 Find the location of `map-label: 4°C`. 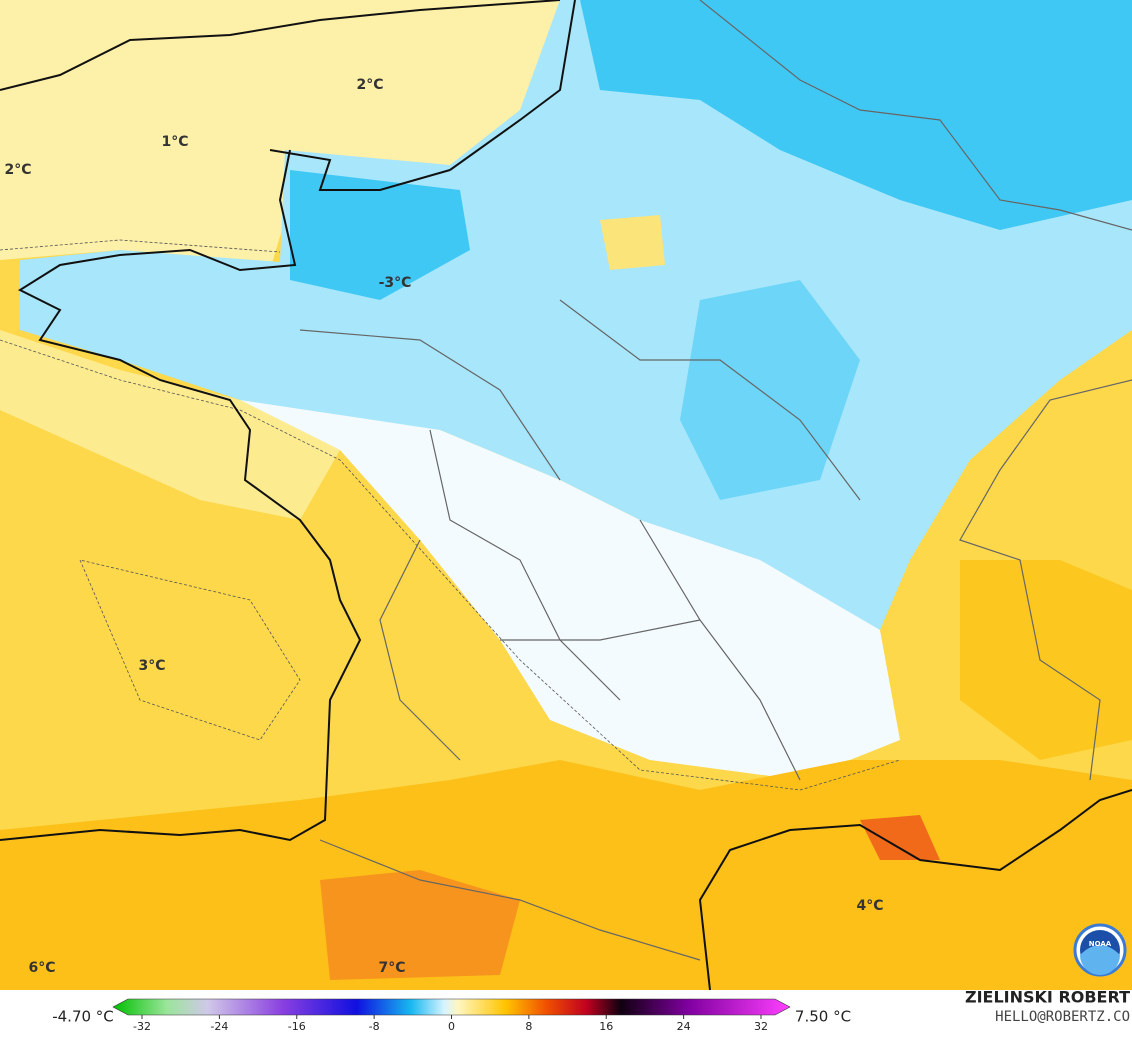

map-label: 4°C is located at coordinates (869, 906).